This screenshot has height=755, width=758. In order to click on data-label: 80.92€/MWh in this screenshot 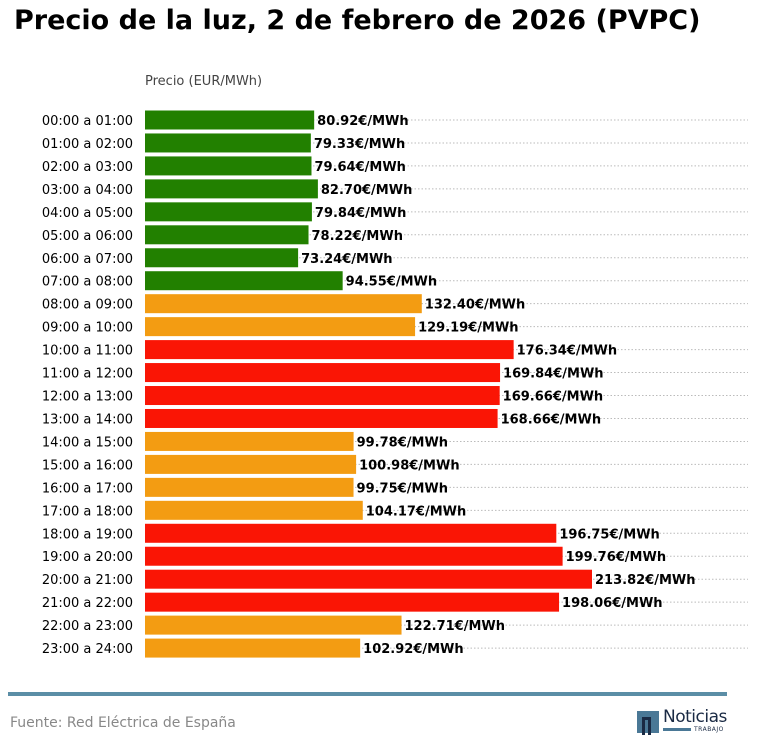, I will do `click(362, 121)`.